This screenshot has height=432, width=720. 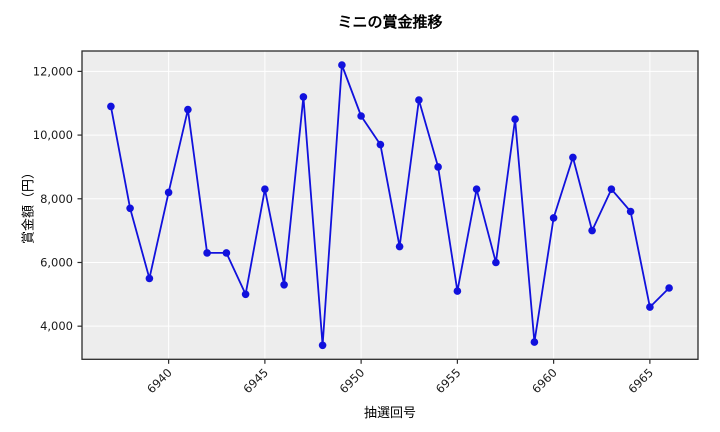 What do you see at coordinates (159, 381) in the screenshot?
I see `x-tick-label: 6940` at bounding box center [159, 381].